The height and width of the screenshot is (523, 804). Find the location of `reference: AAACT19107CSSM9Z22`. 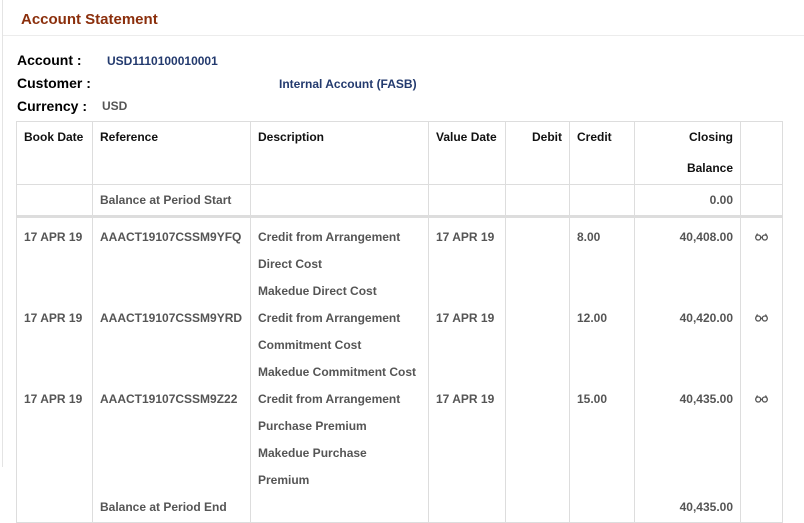

reference: AAACT19107CSSM9Z22 is located at coordinates (171, 440).